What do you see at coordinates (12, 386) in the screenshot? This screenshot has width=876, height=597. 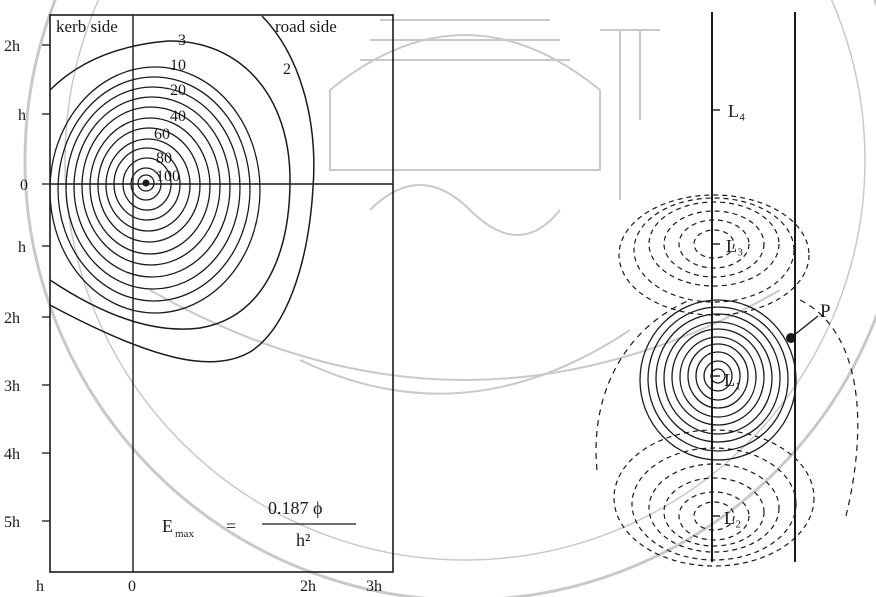 I see `y-tick-label: 3h` at bounding box center [12, 386].